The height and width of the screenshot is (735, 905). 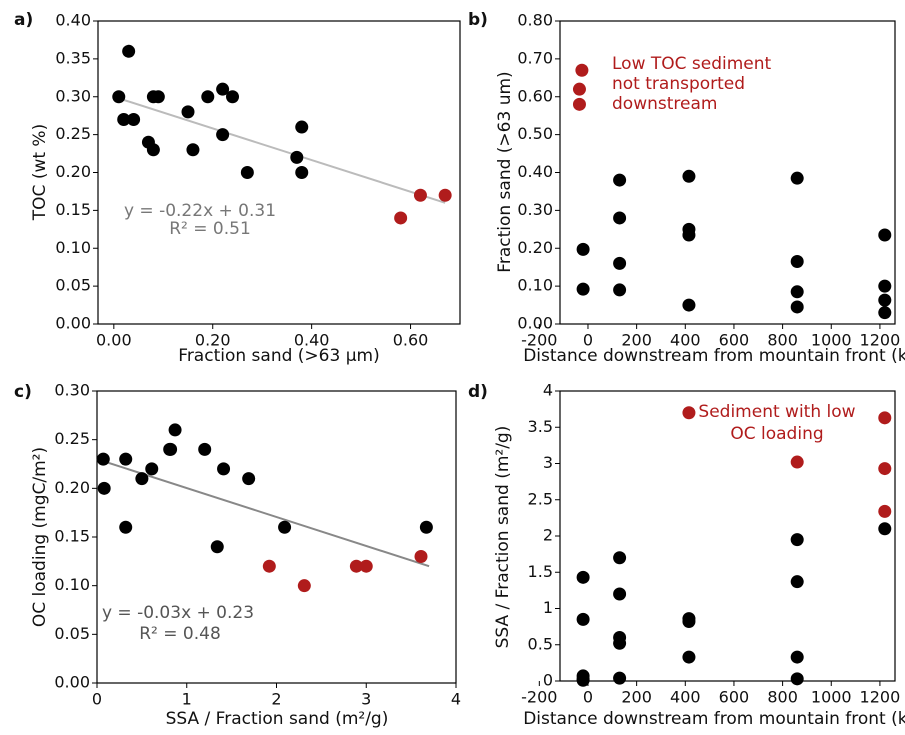 What do you see at coordinates (776, 412) in the screenshot?
I see `annotation: Sediment with low` at bounding box center [776, 412].